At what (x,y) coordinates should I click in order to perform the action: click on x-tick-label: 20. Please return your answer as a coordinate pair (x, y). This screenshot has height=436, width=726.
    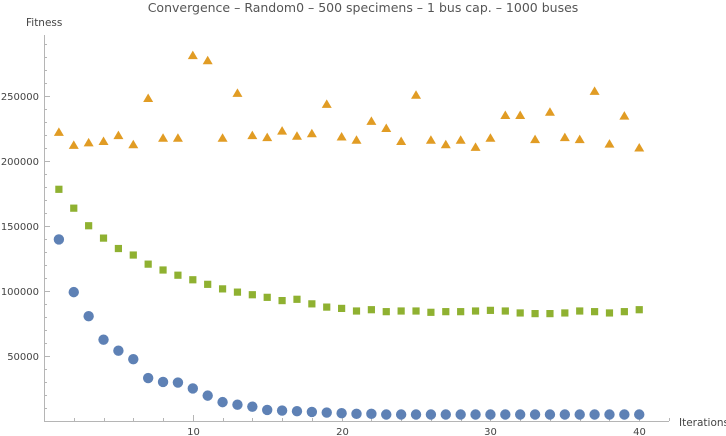
    Looking at the image, I should click on (342, 431).